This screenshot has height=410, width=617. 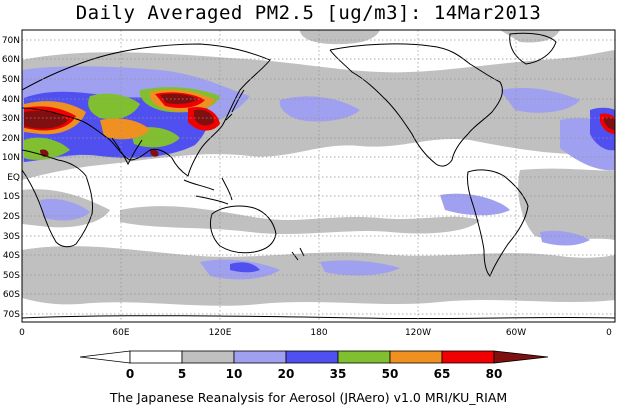 I want to click on colorbar-labels: 0 5 10 20 35 50 65 80, so click(x=314, y=374).